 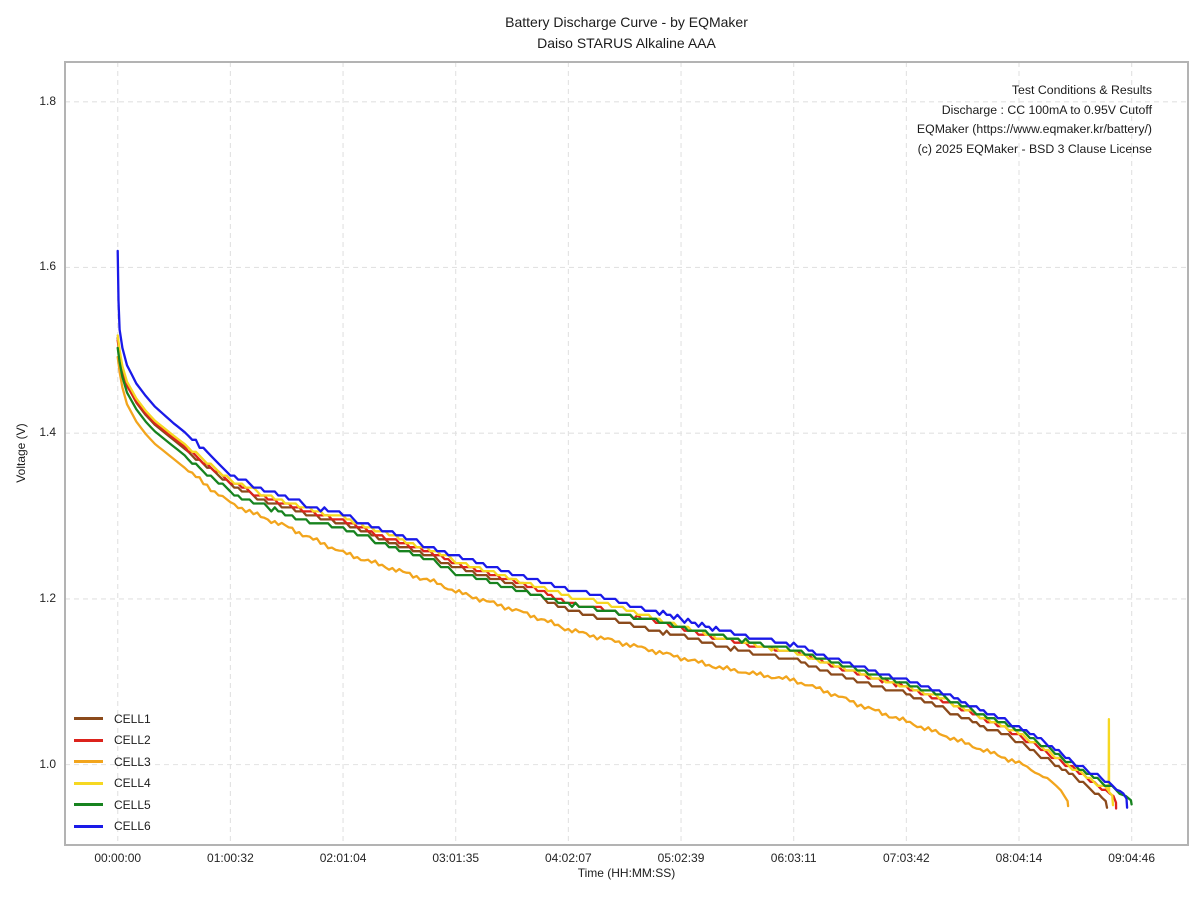 What do you see at coordinates (230, 858) in the screenshot?
I see `x-tick-label: 01:00:32` at bounding box center [230, 858].